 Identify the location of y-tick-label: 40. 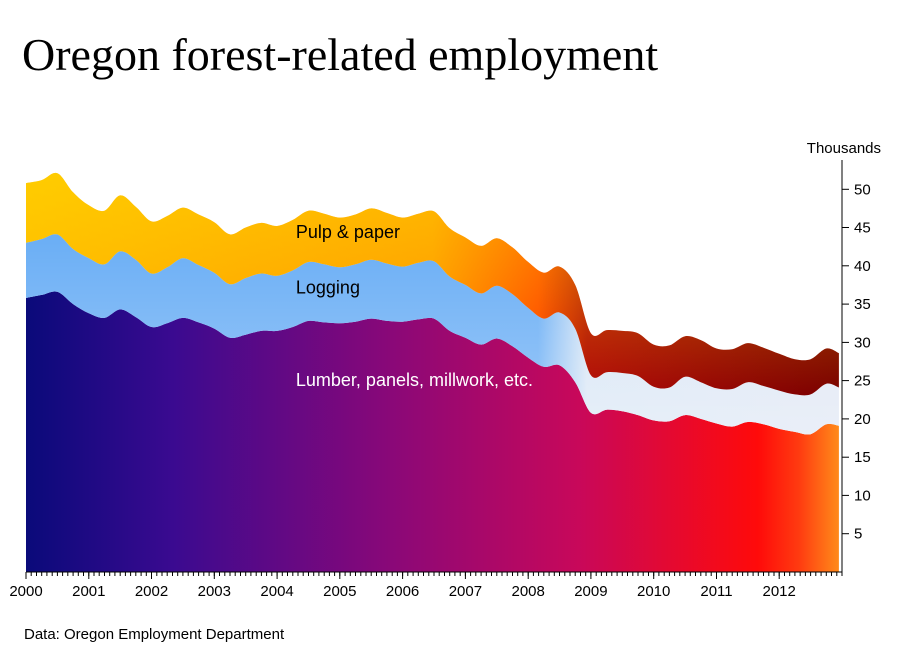
(862, 266).